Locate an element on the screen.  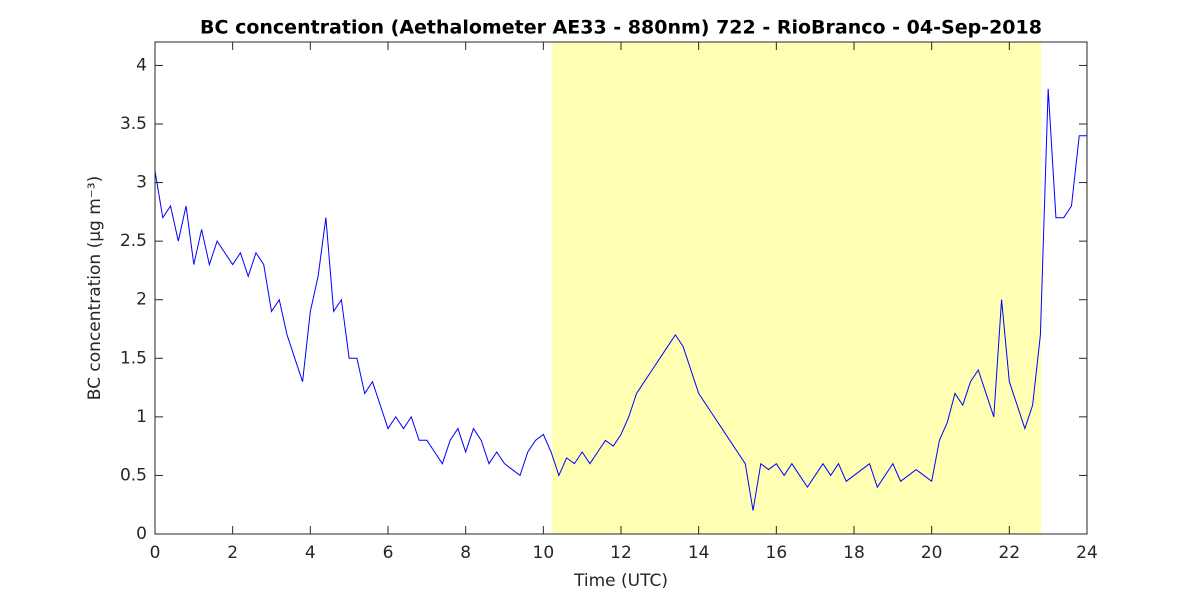
y-tick-label: 4 is located at coordinates (141, 65).